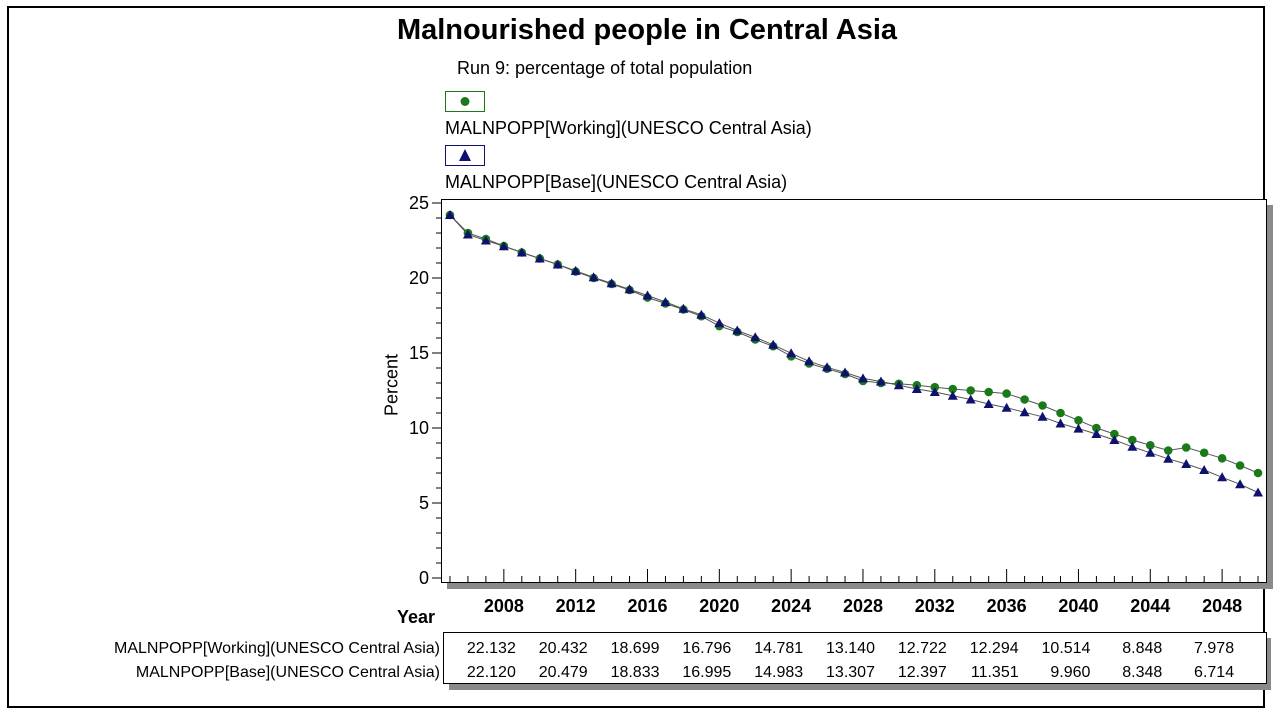 The width and height of the screenshot is (1274, 715). What do you see at coordinates (287, 672) in the screenshot?
I see `table-row-label: MALNPOPP[Base](UNESCO Central Asia)` at bounding box center [287, 672].